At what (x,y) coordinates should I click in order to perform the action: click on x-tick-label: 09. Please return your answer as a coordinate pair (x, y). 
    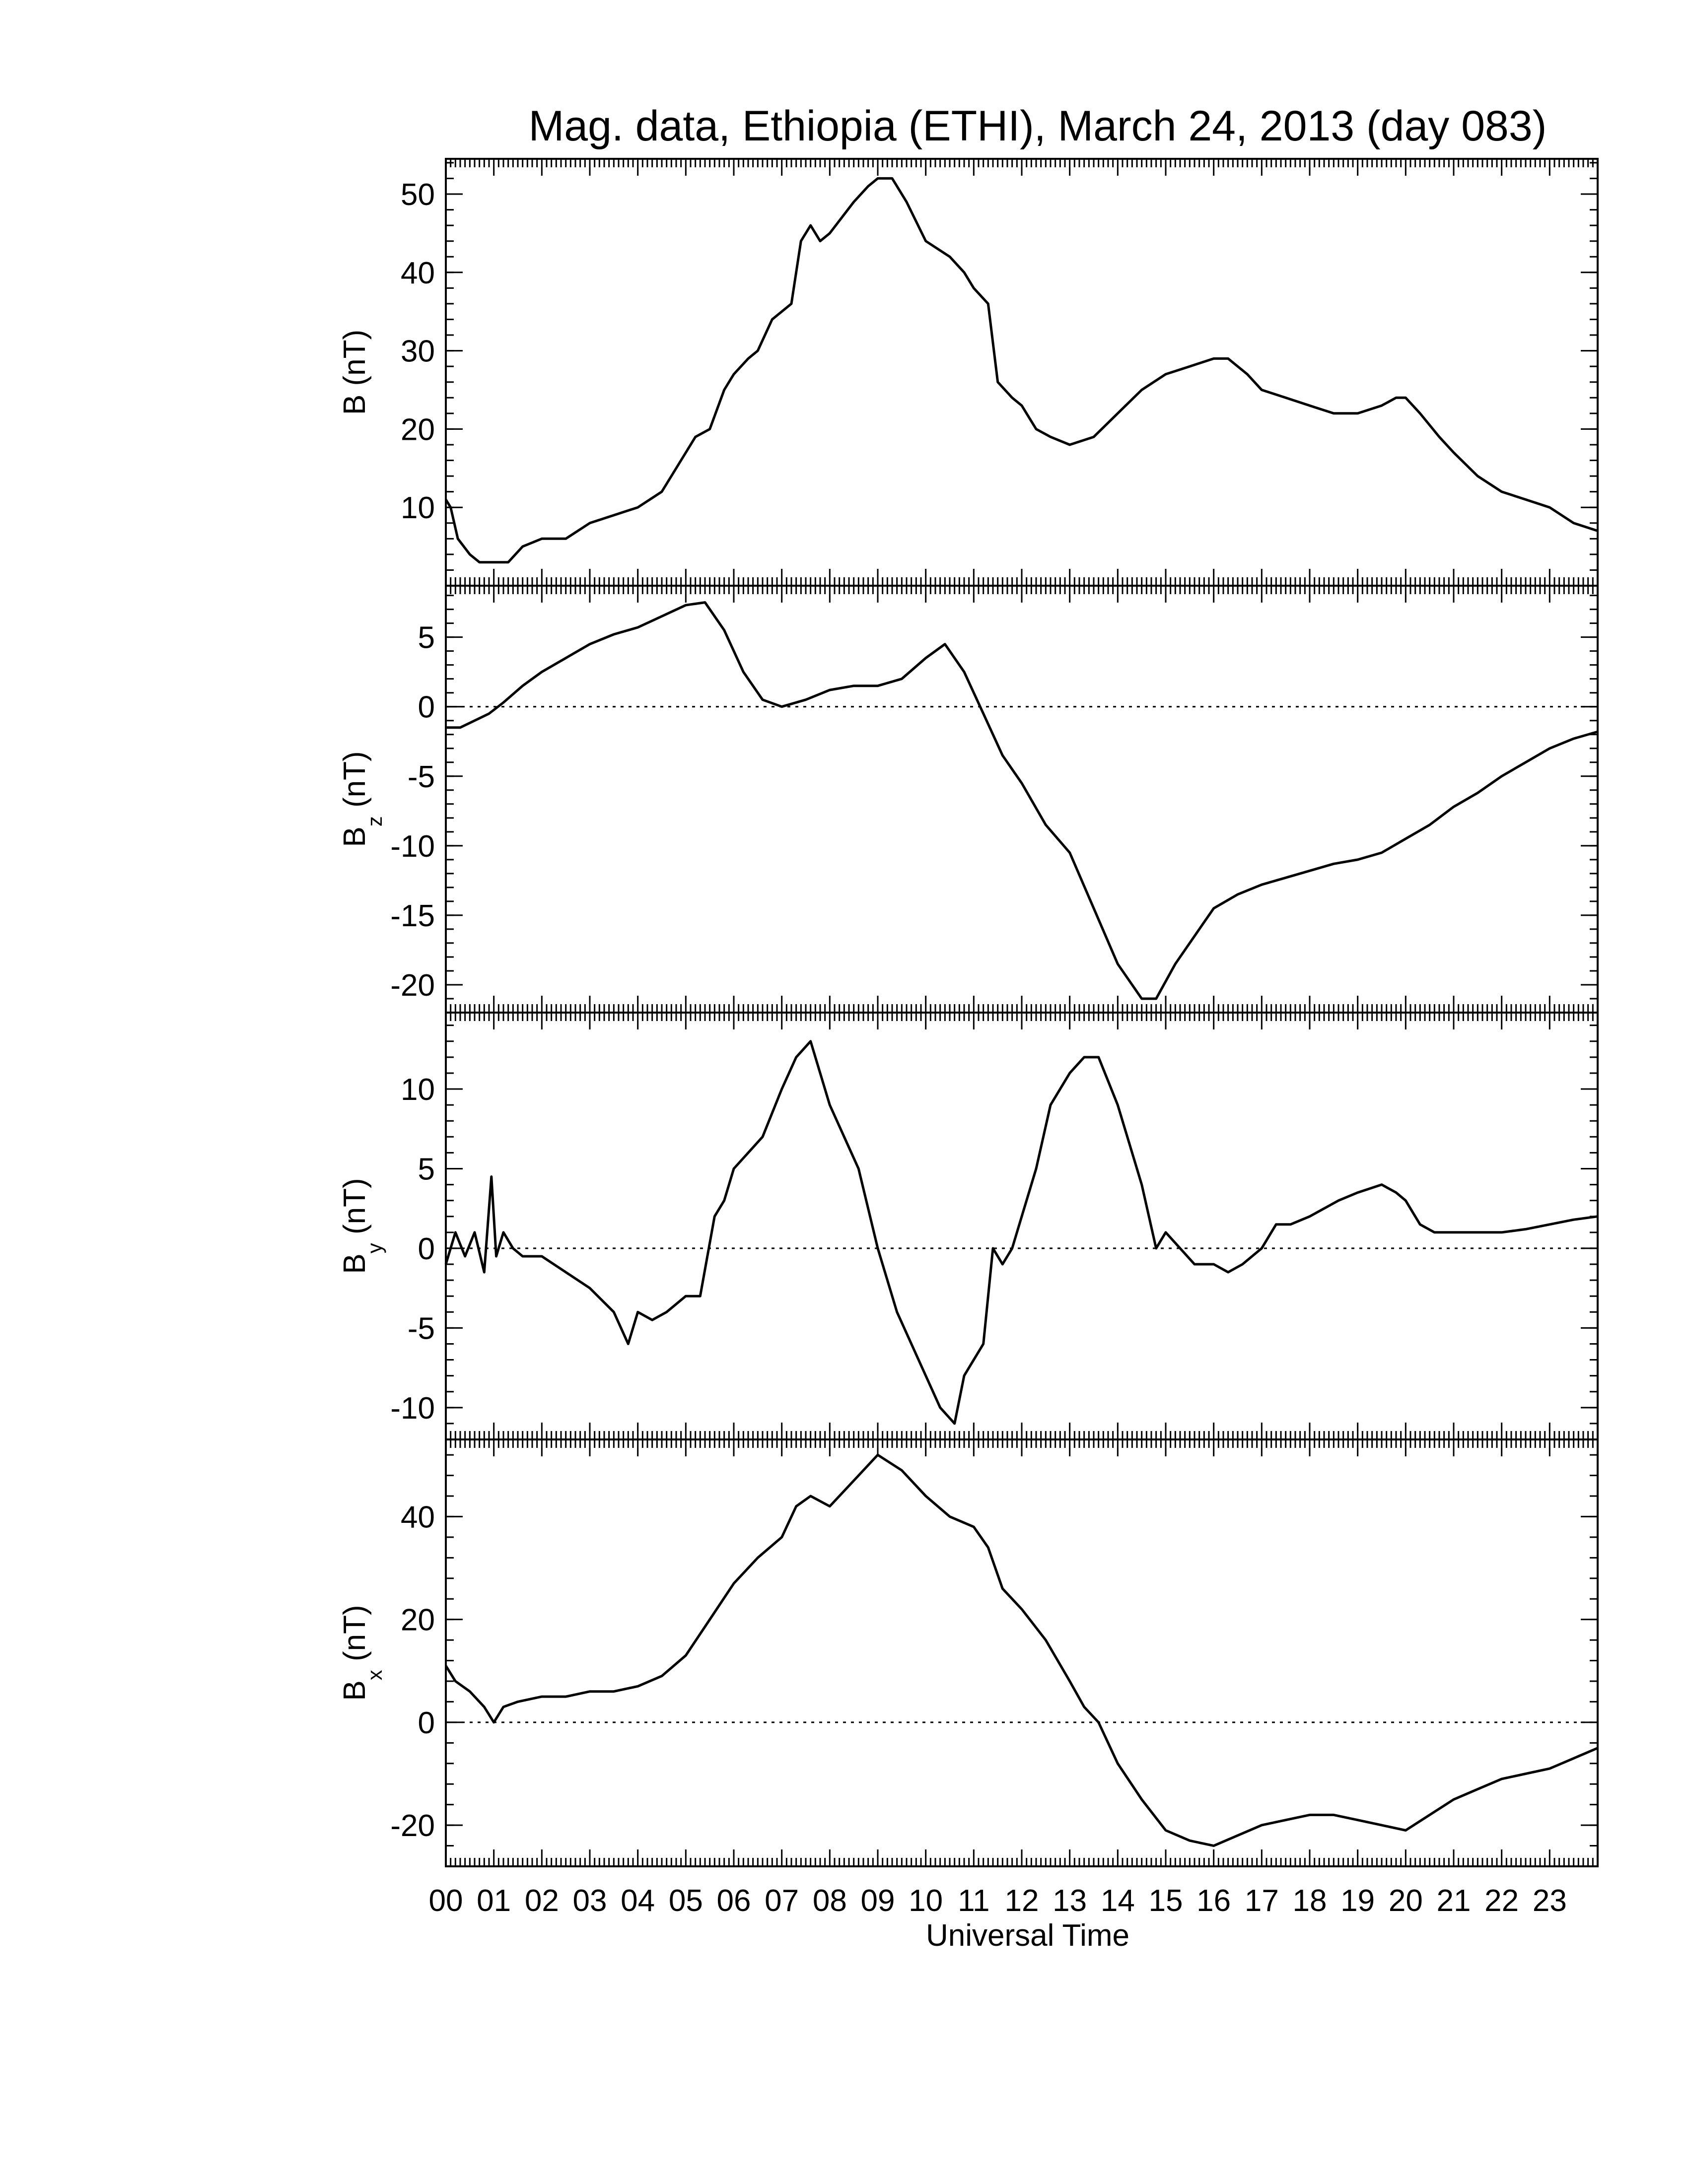
    Looking at the image, I should click on (878, 1901).